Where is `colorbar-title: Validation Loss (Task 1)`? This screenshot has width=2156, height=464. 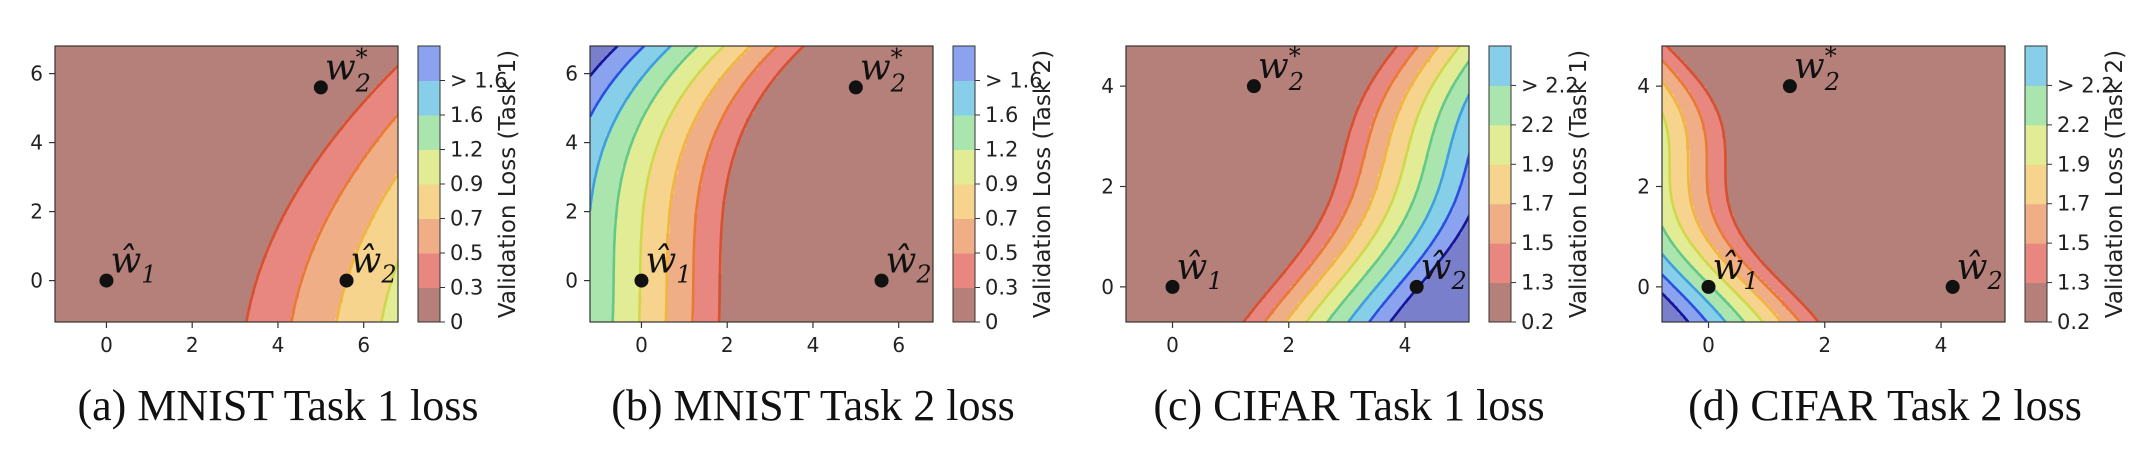 colorbar-title: Validation Loss (Task 1) is located at coordinates (1579, 184).